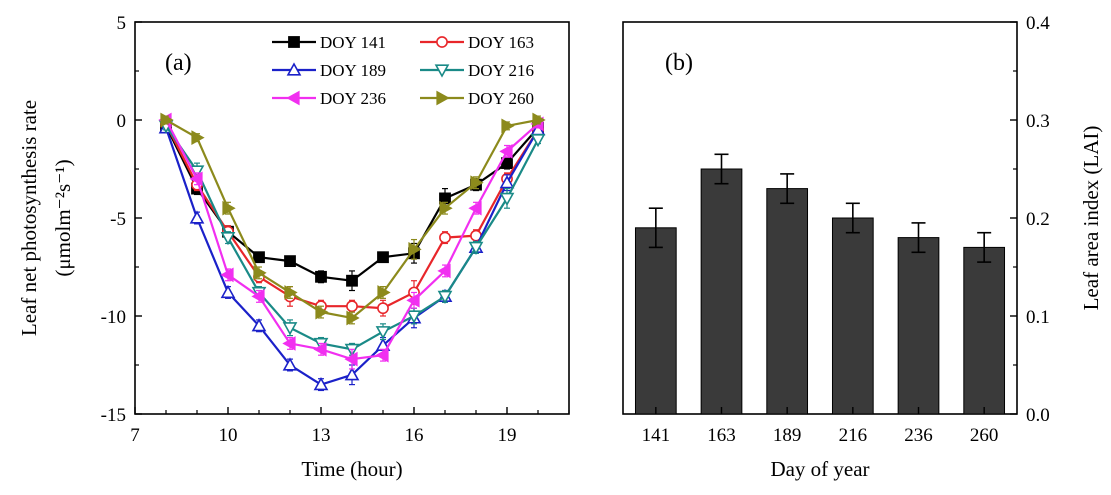 Image resolution: width=1111 pixels, height=495 pixels. I want to click on y-tick-label: -5, so click(118, 219).